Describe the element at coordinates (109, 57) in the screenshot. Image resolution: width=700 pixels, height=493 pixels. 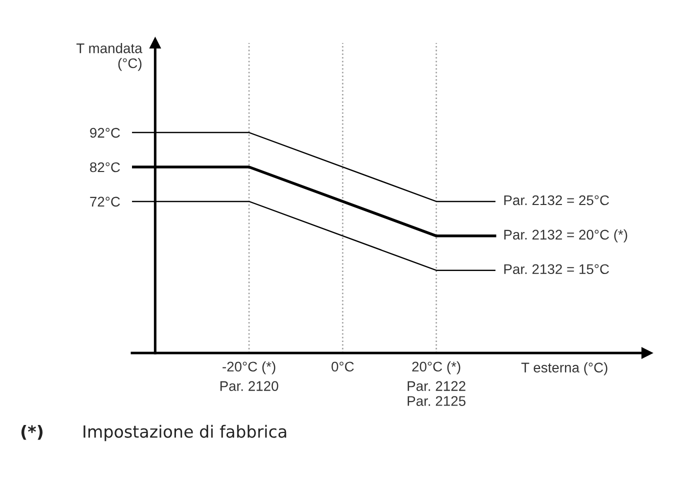
I see `y-axis-title: T mandata (°C)` at that location.